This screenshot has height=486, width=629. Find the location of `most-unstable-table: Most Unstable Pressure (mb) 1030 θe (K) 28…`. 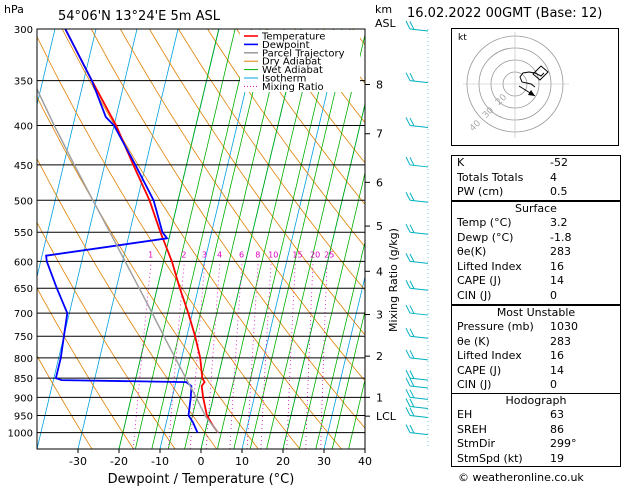

most-unstable-table: Most Unstable Pressure (mb) 1030 θe (K) 28… is located at coordinates (536, 349).